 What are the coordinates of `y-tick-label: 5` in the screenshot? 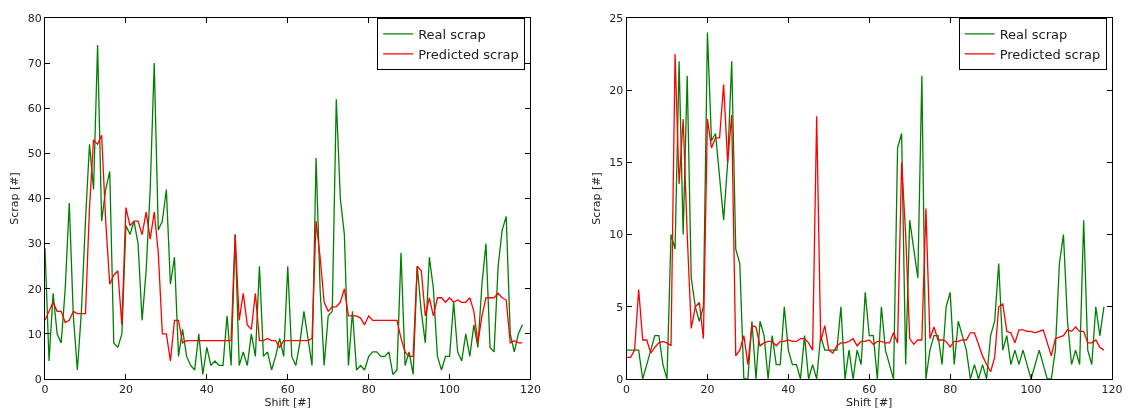 It's located at (620, 307).